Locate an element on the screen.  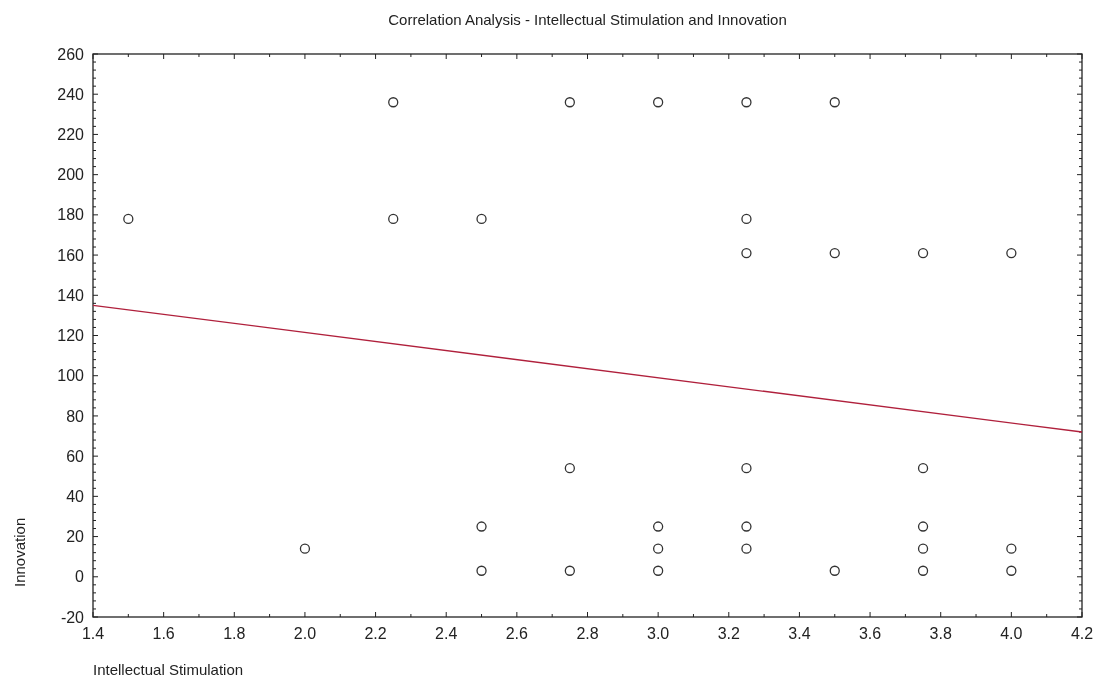
y-tick-label: 60 is located at coordinates (75, 456).